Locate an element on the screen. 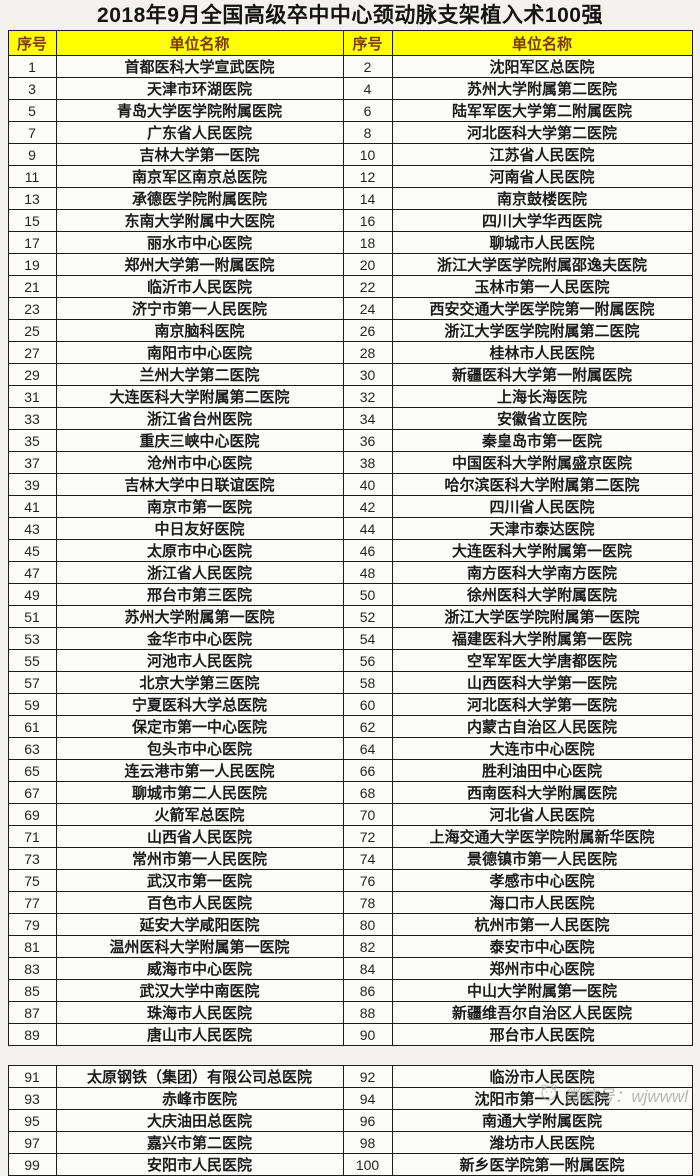 The height and width of the screenshot is (1176, 700). hospital-name-cell: 北京大学第三医院 is located at coordinates (199, 682).